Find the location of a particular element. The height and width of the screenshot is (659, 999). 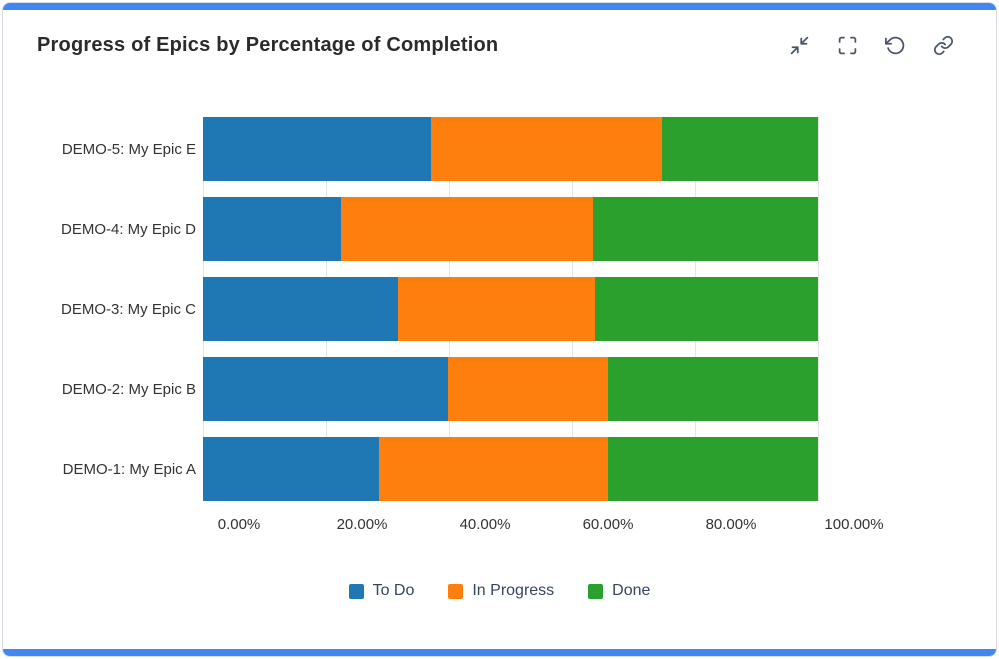

bar-row: DEMO-2: My Epic B is located at coordinates (428, 389).